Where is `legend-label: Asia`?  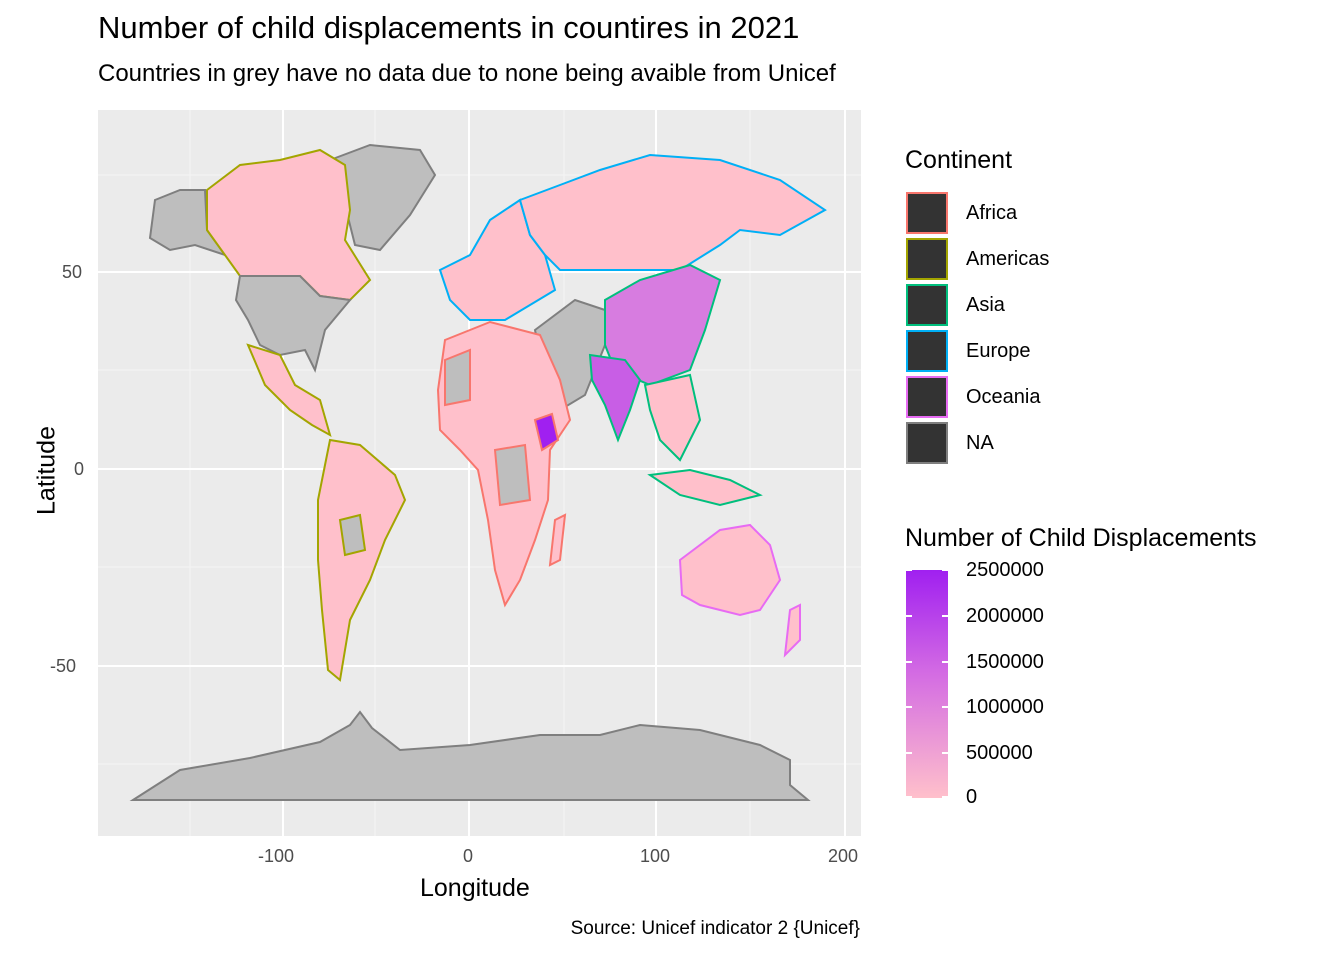
legend-label: Asia is located at coordinates (985, 305).